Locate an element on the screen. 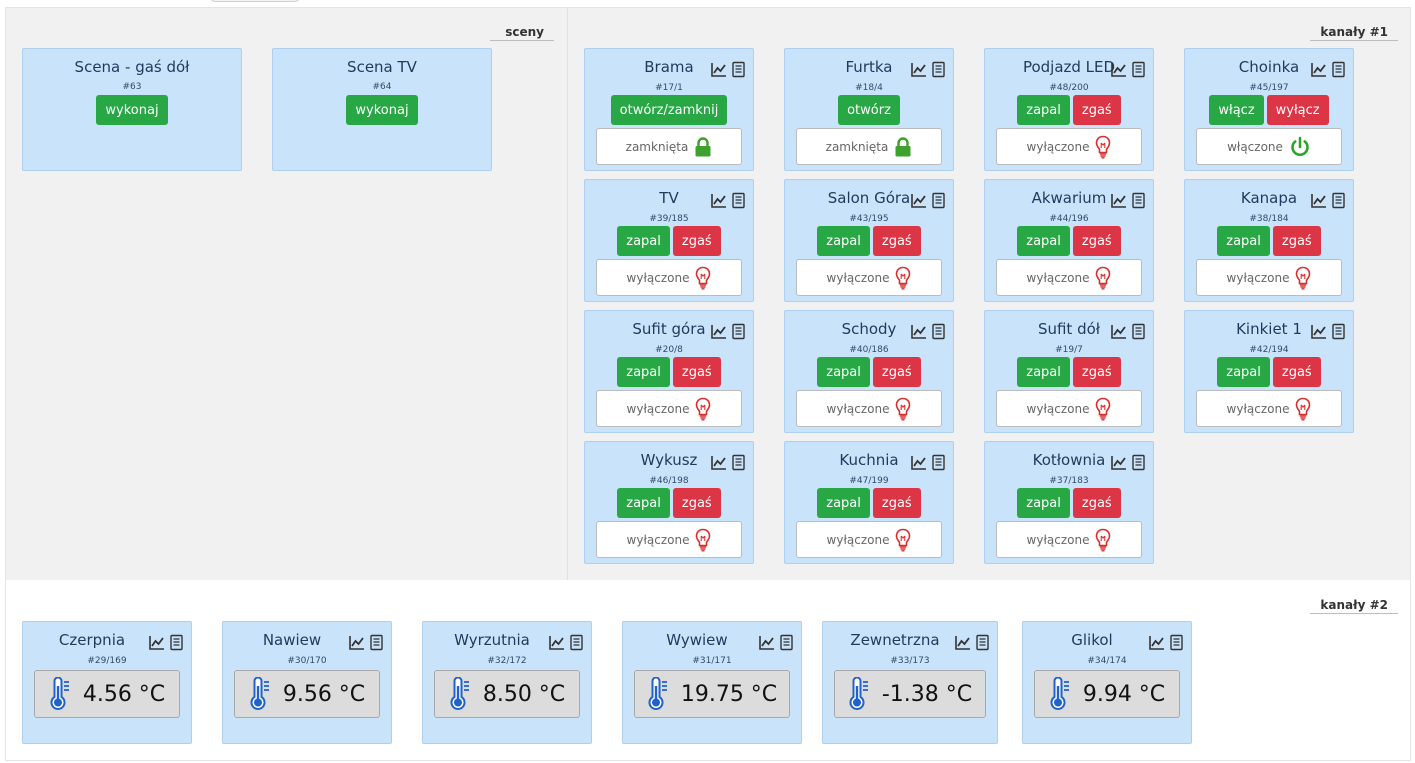 This screenshot has height=763, width=1415. thermometer-icon is located at coordinates (259, 693).